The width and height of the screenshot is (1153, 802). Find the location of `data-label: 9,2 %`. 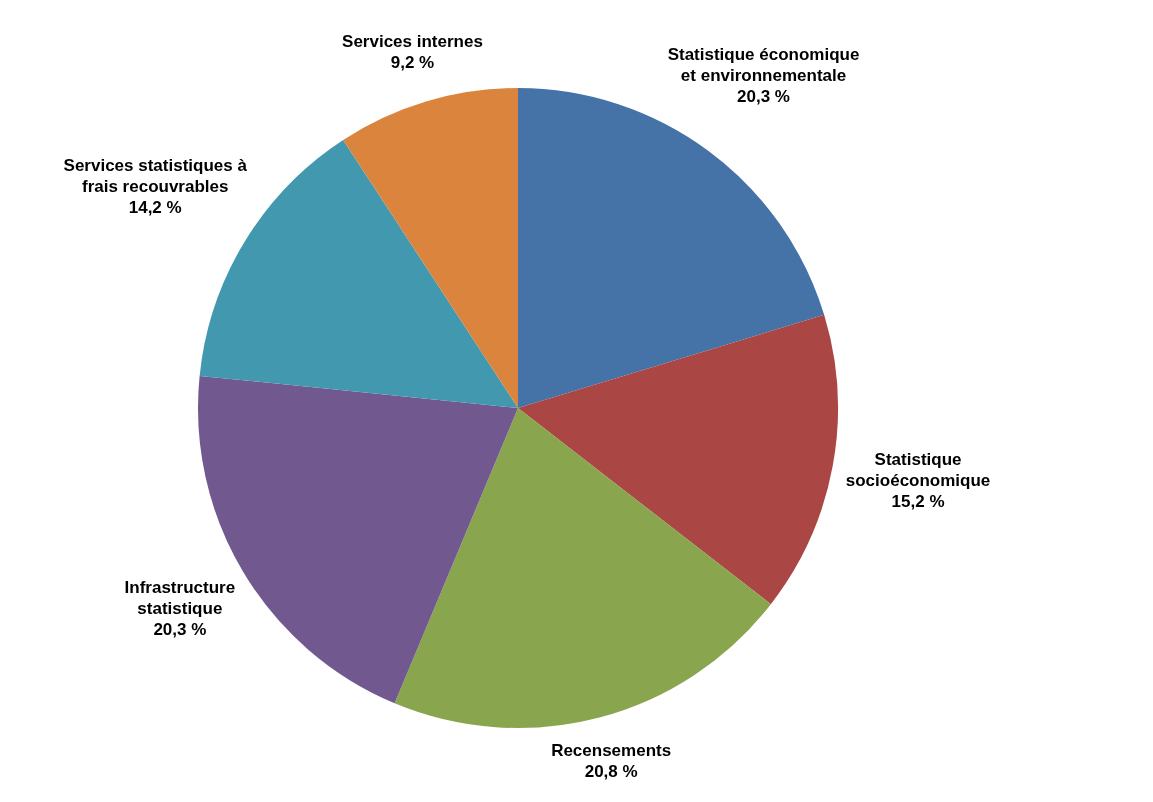

data-label: 9,2 % is located at coordinates (412, 63).